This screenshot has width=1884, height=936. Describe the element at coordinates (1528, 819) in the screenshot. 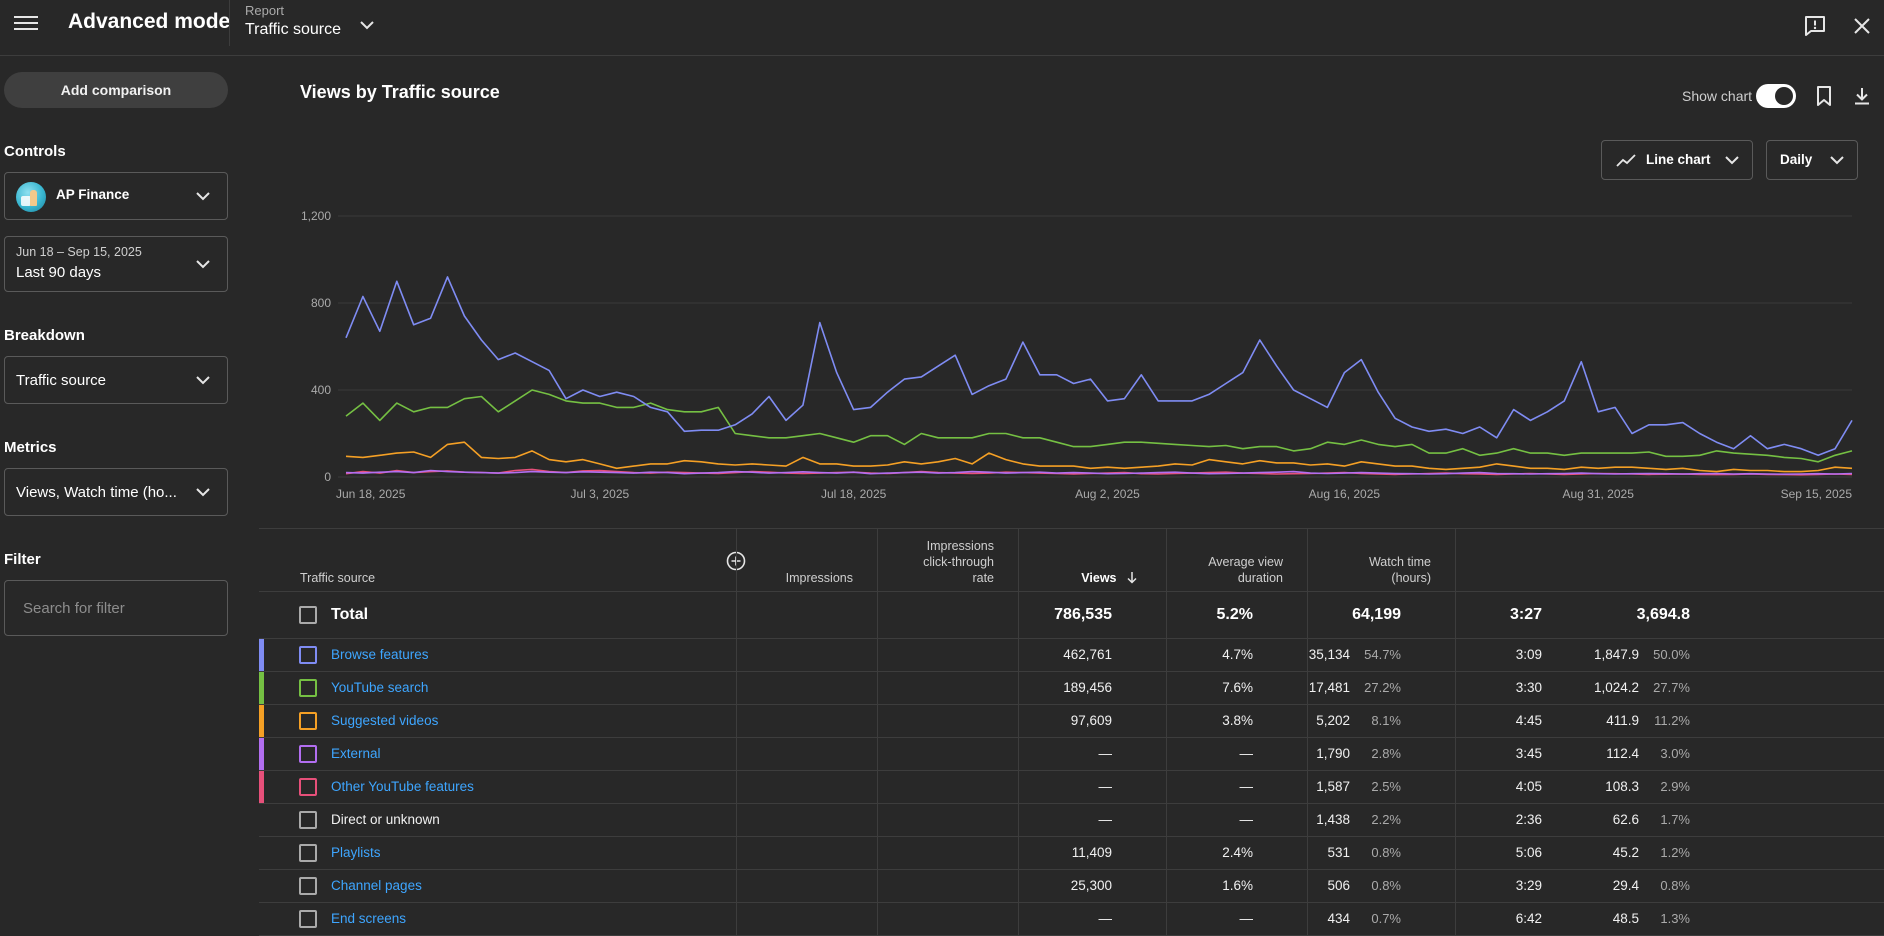

I see `avg-view-duration-cell: 2:36` at that location.